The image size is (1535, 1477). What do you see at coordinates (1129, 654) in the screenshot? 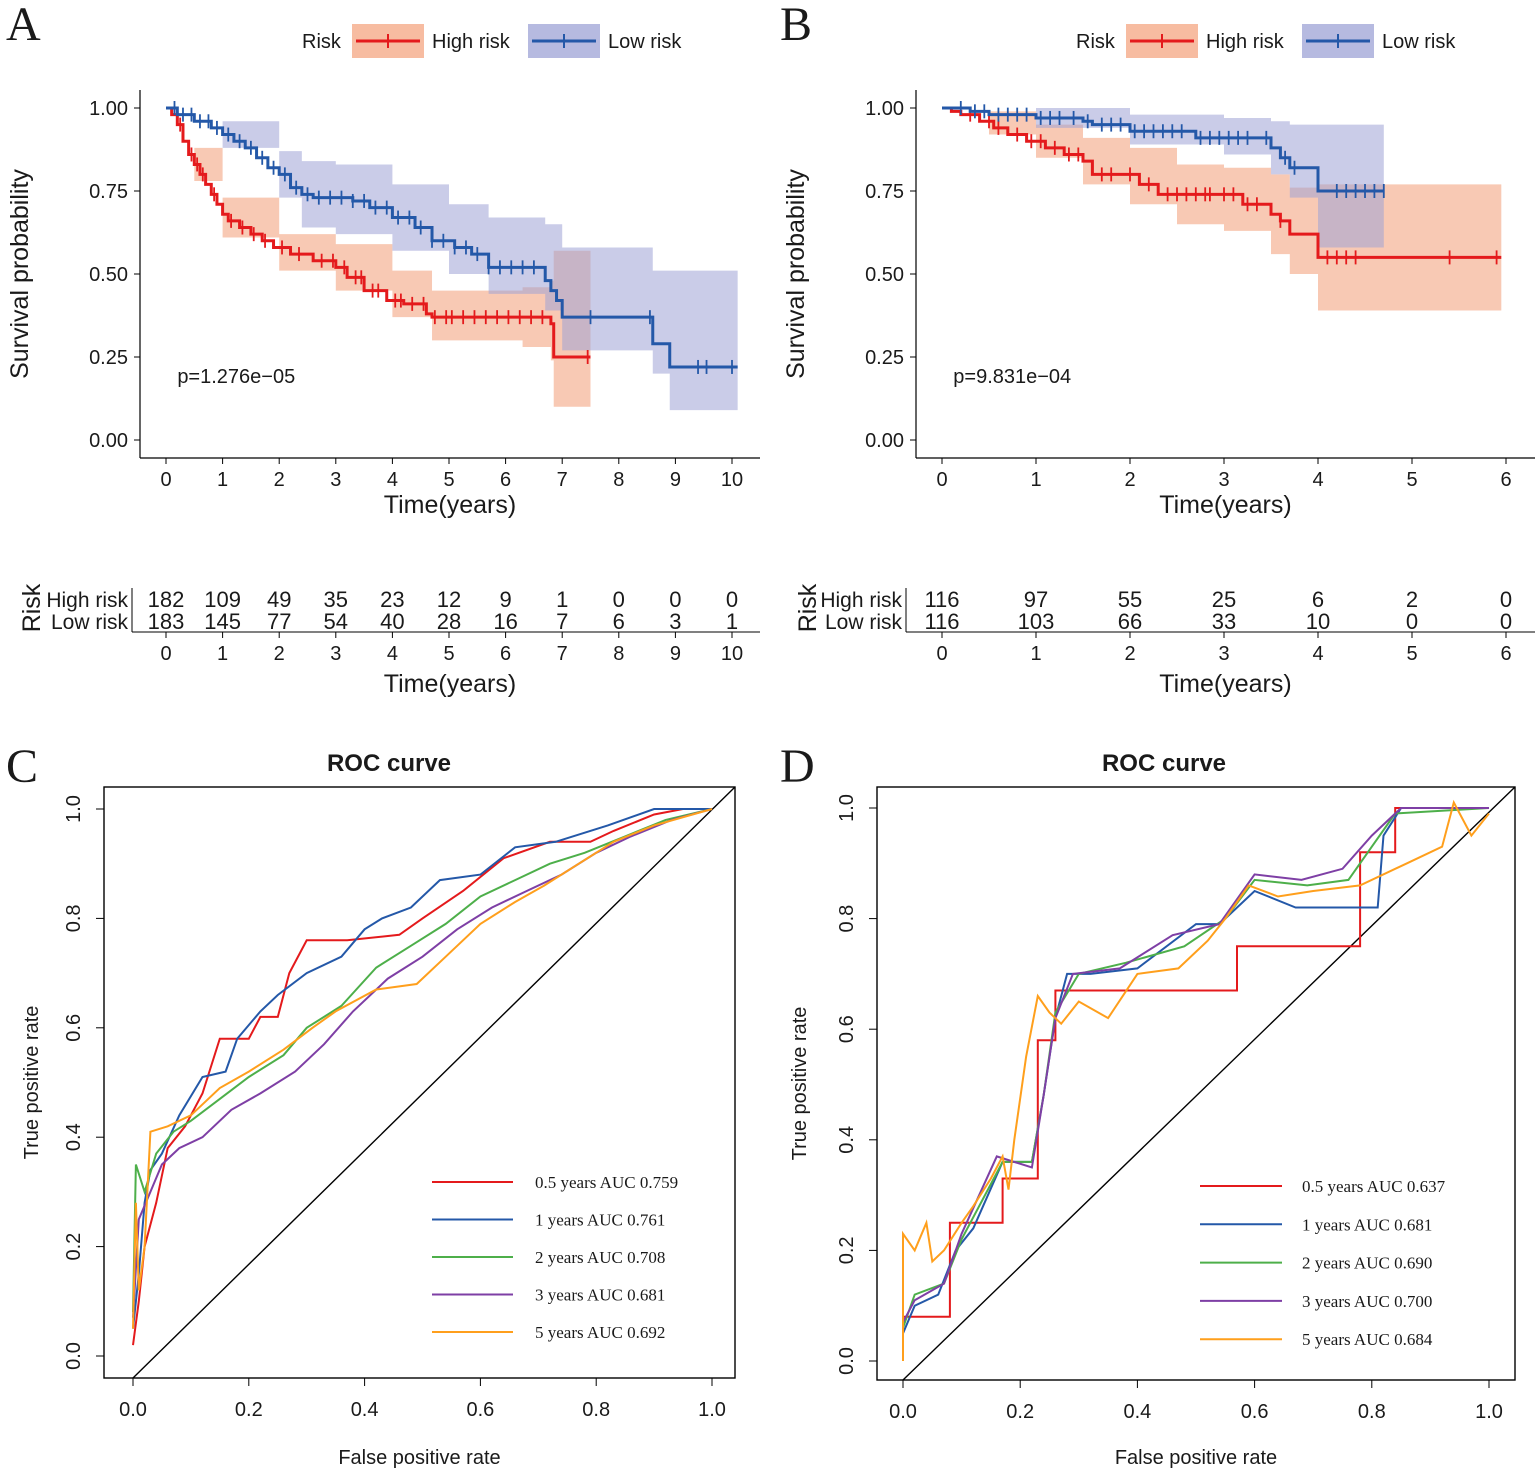
I see `km-b-risk-tick-label: 2` at bounding box center [1129, 654].